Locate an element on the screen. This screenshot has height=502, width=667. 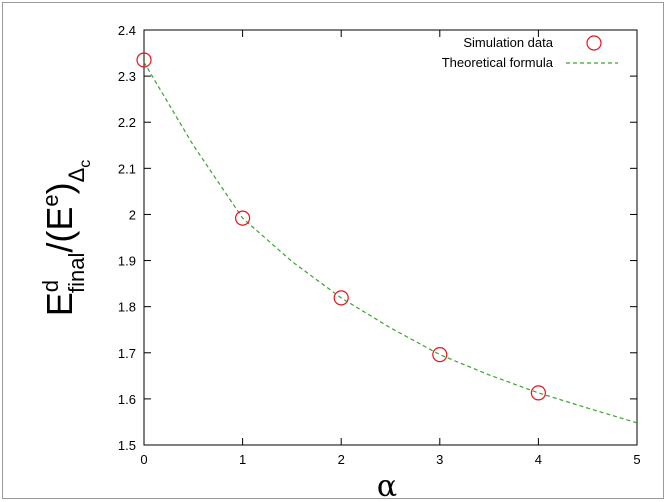
x-tick-label: 3 is located at coordinates (439, 459).